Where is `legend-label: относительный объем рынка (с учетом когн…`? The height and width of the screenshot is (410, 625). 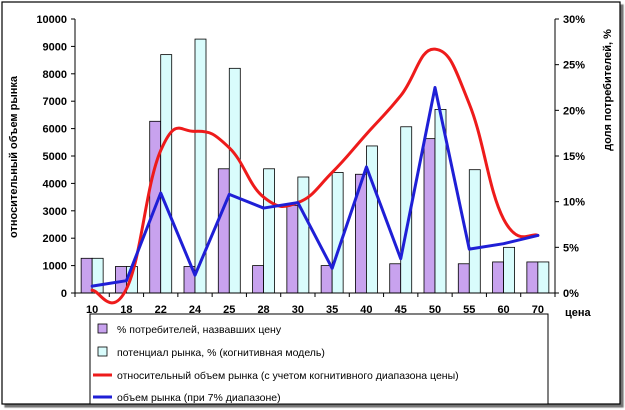 legend-label: относительный объем рынка (с учетом когн… is located at coordinates (288, 376).